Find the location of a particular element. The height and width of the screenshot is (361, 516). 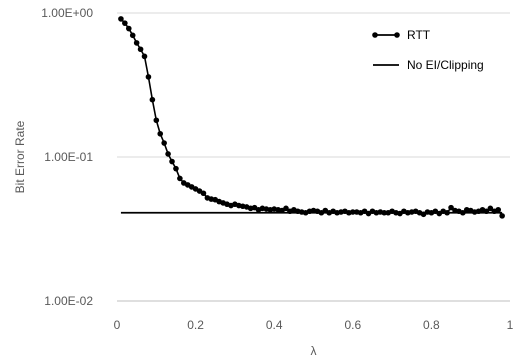

legend-label: RTT is located at coordinates (419, 35).